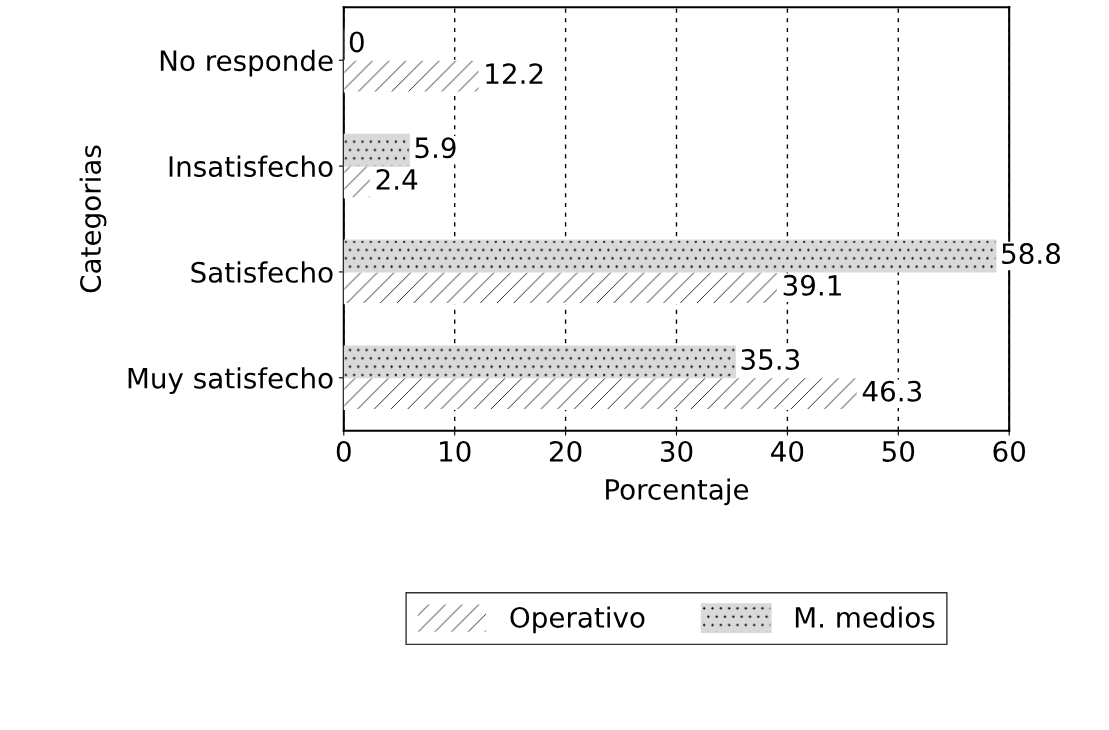  Describe the element at coordinates (770, 359) in the screenshot. I see `data-label: 35.3` at that location.